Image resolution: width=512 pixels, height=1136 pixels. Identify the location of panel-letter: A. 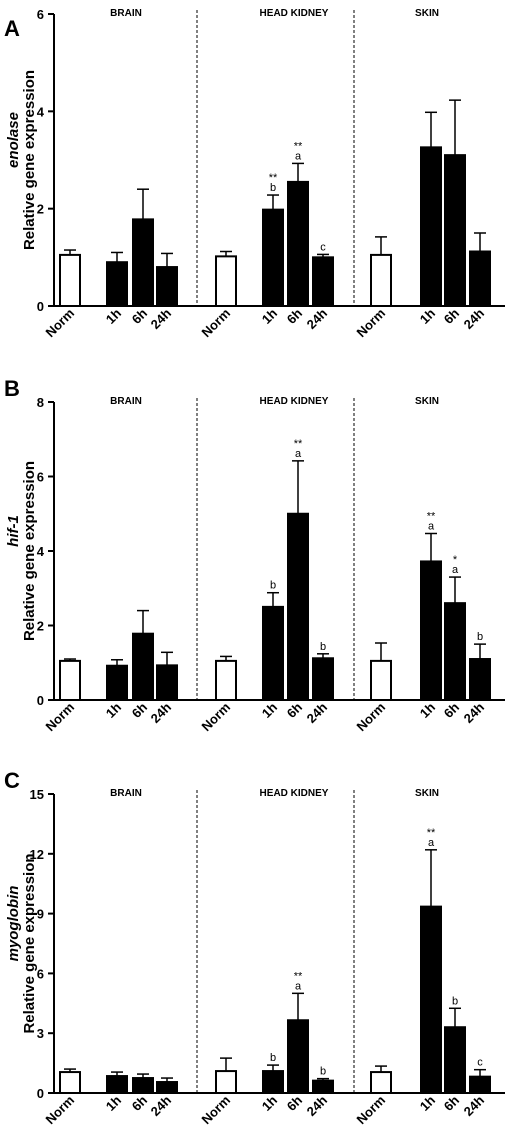
(12, 28).